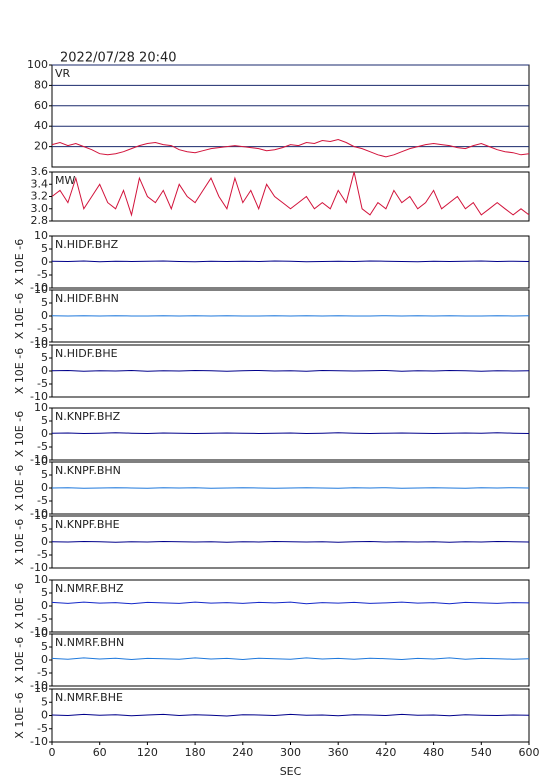 Image resolution: width=554 pixels, height=781 pixels. What do you see at coordinates (195, 752) in the screenshot?
I see `x-tick-label: 180` at bounding box center [195, 752].